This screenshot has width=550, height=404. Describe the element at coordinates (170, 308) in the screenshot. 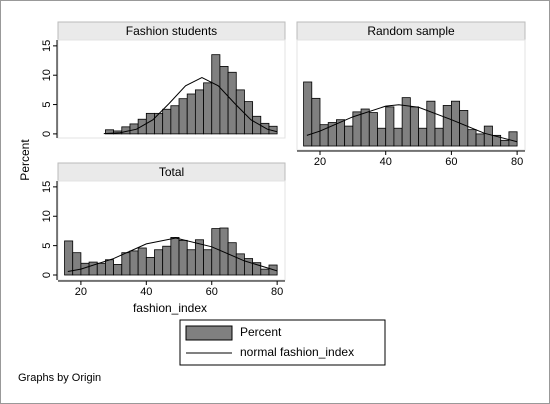

I see `x-axis-title: fashion_index` at that location.